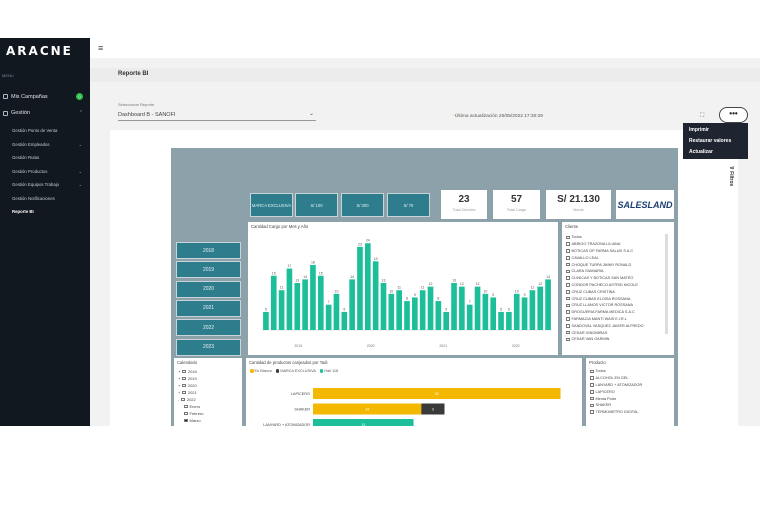  Describe the element at coordinates (616, 371) in the screenshot. I see `product-option: Todos` at that location.